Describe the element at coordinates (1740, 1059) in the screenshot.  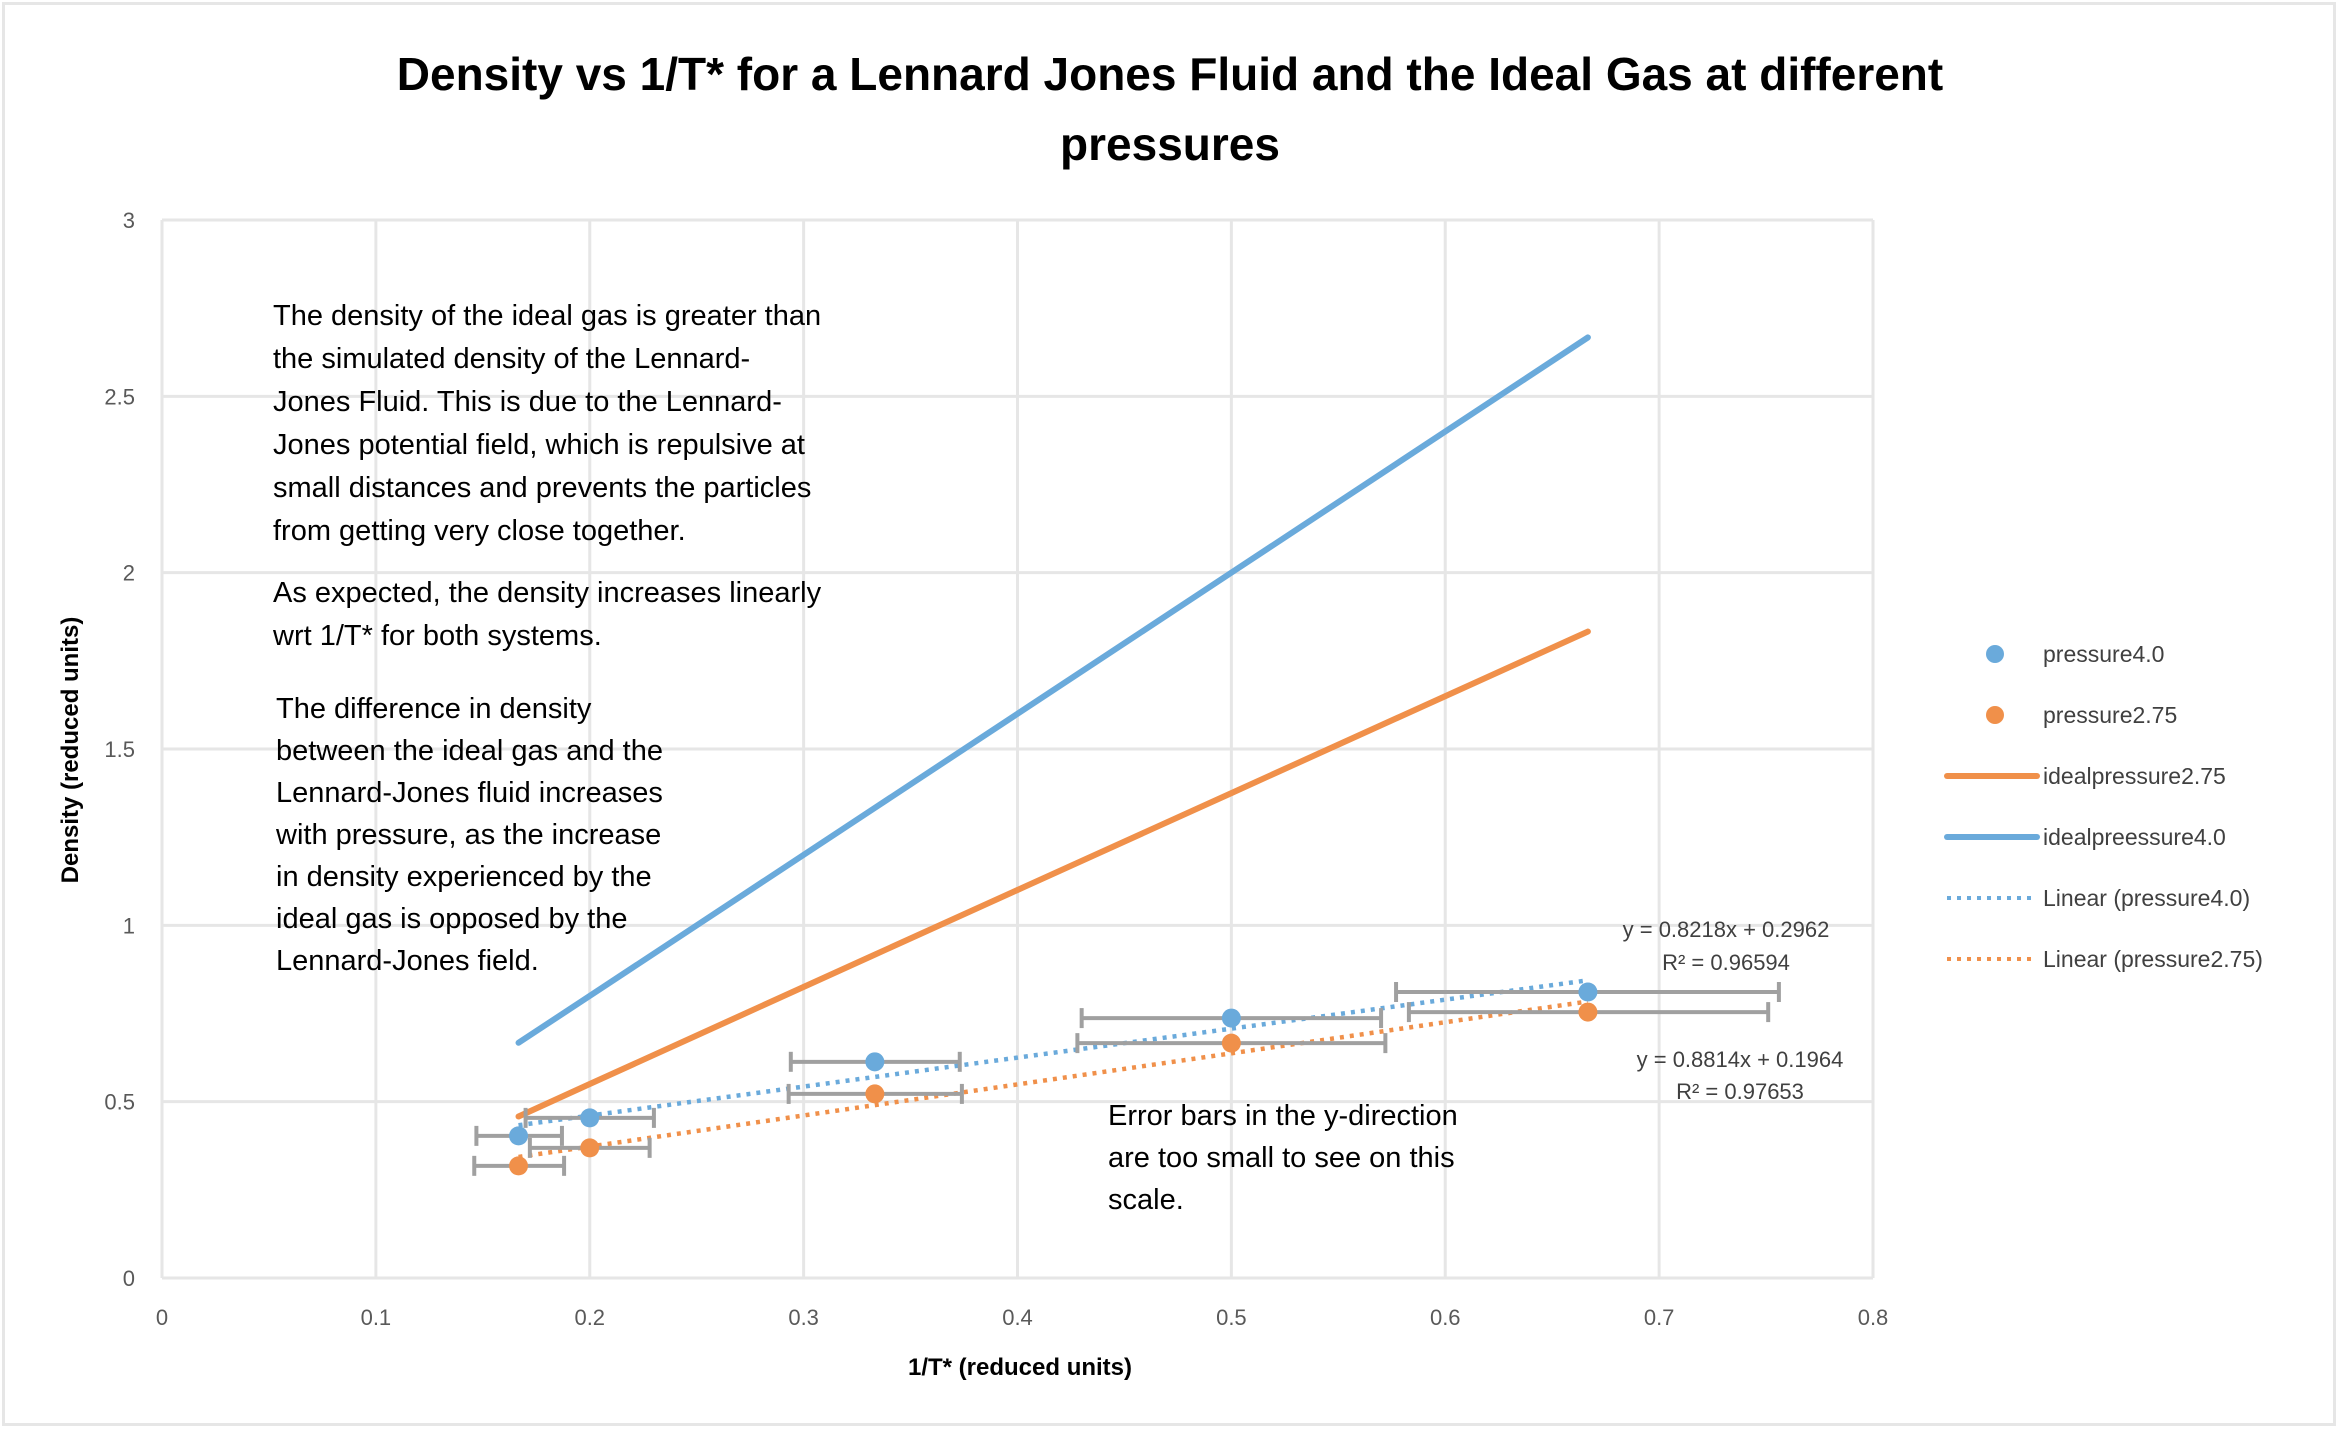
I see `trendline-equation: y = 0.8814x + 0.1964` at that location.